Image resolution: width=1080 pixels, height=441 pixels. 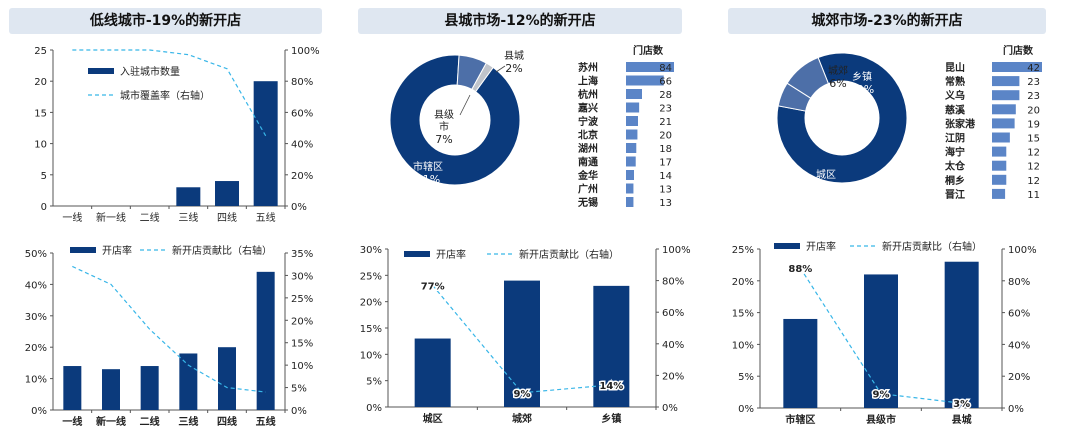 What do you see at coordinates (222, 250) in the screenshot?
I see `lowtier-rate-chart-legend-line-label: 新开店贡献比（右轴）` at bounding box center [222, 250].